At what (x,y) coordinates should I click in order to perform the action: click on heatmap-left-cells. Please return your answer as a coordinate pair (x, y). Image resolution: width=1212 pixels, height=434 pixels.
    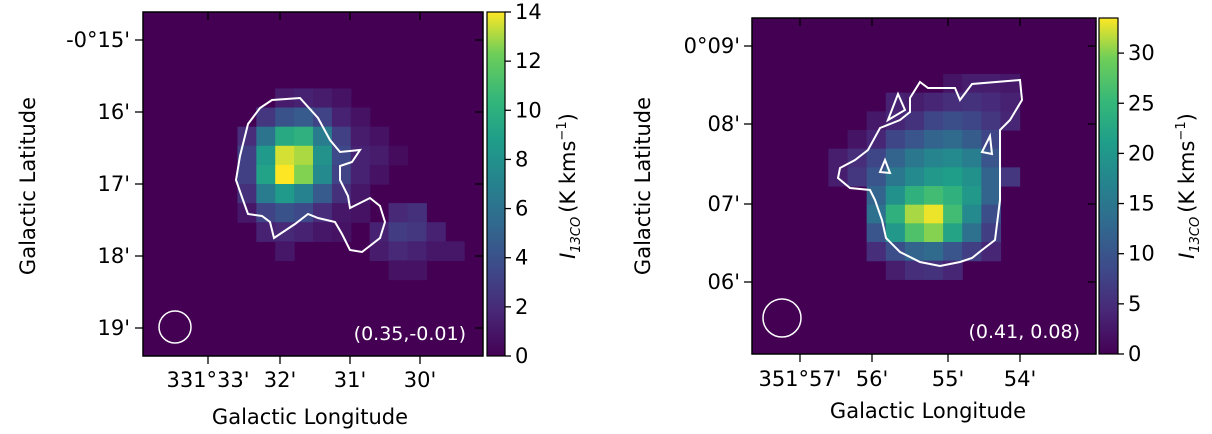
    Looking at the image, I should click on (351, 184).